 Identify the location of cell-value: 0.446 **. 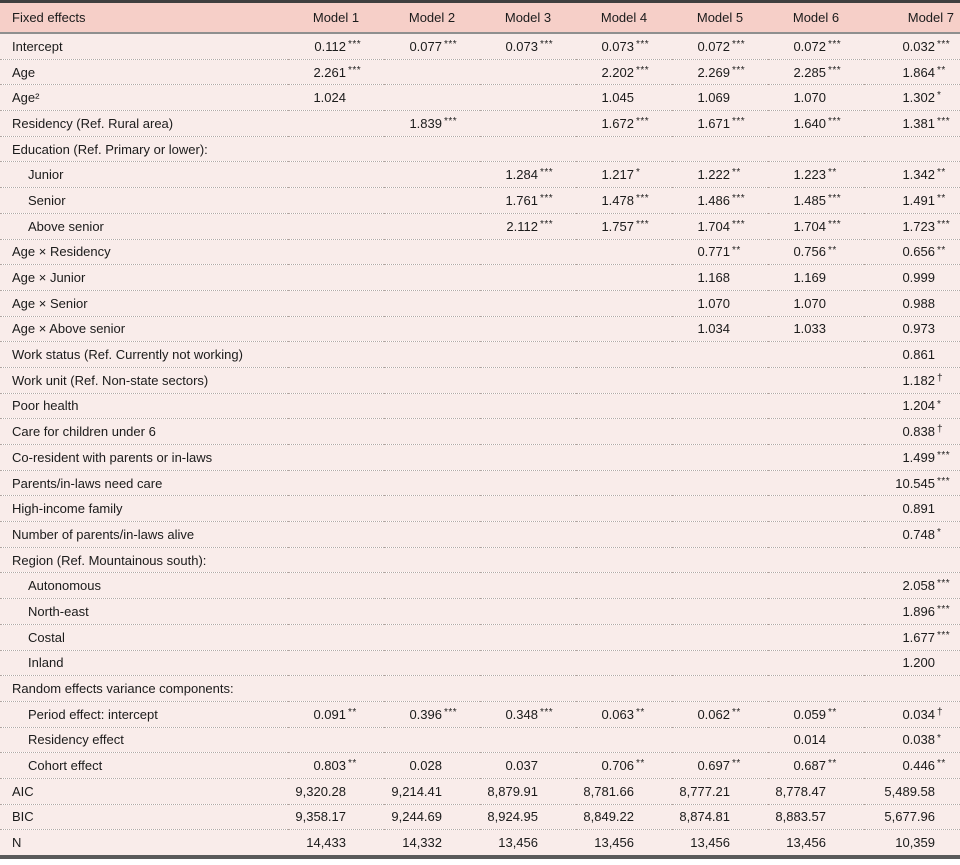
(912, 765).